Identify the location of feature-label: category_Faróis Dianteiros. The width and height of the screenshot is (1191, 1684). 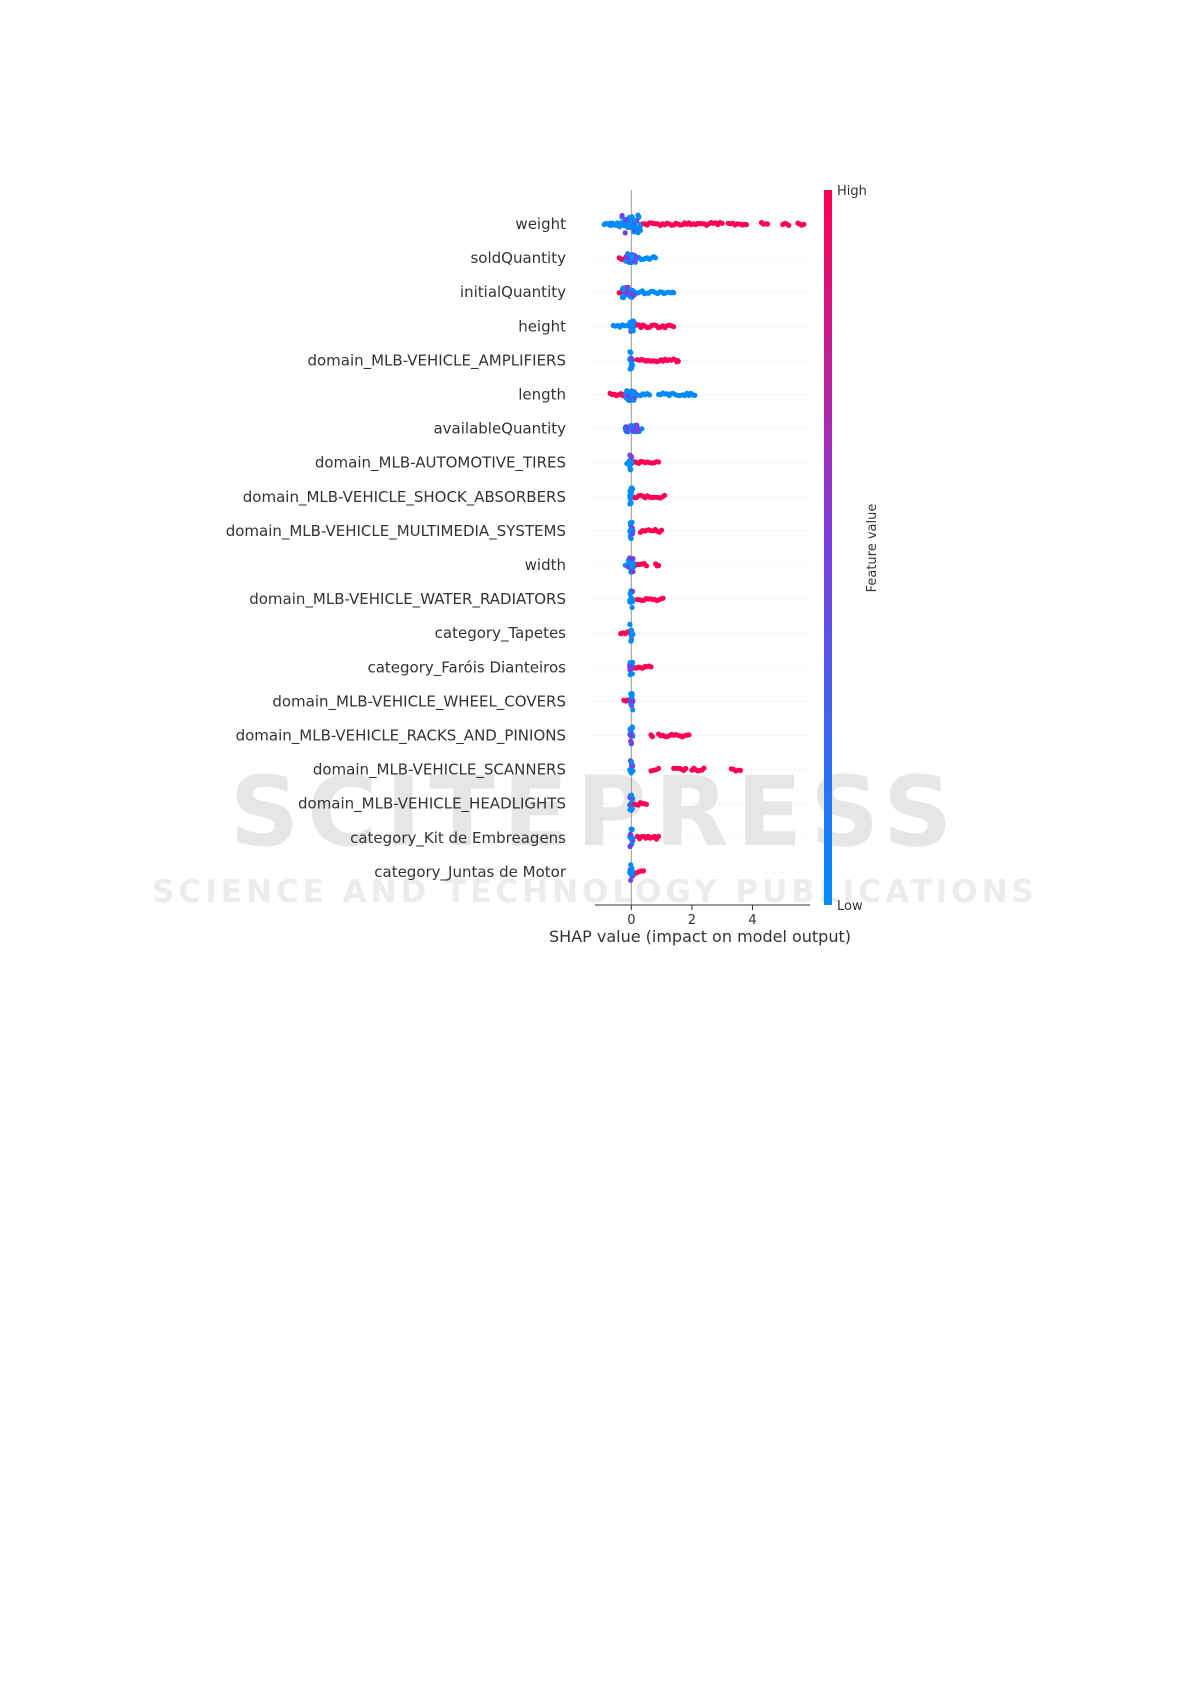
(466, 667).